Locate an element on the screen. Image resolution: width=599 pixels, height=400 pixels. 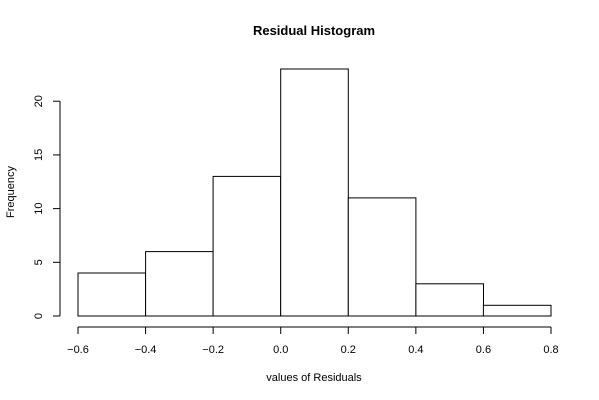
chart-title: Residual Histogram is located at coordinates (314, 30).